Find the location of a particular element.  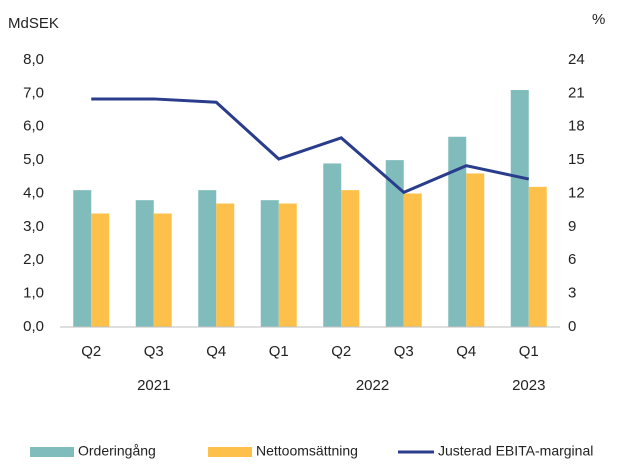

y-tick-label: 8,0 is located at coordinates (33, 59).